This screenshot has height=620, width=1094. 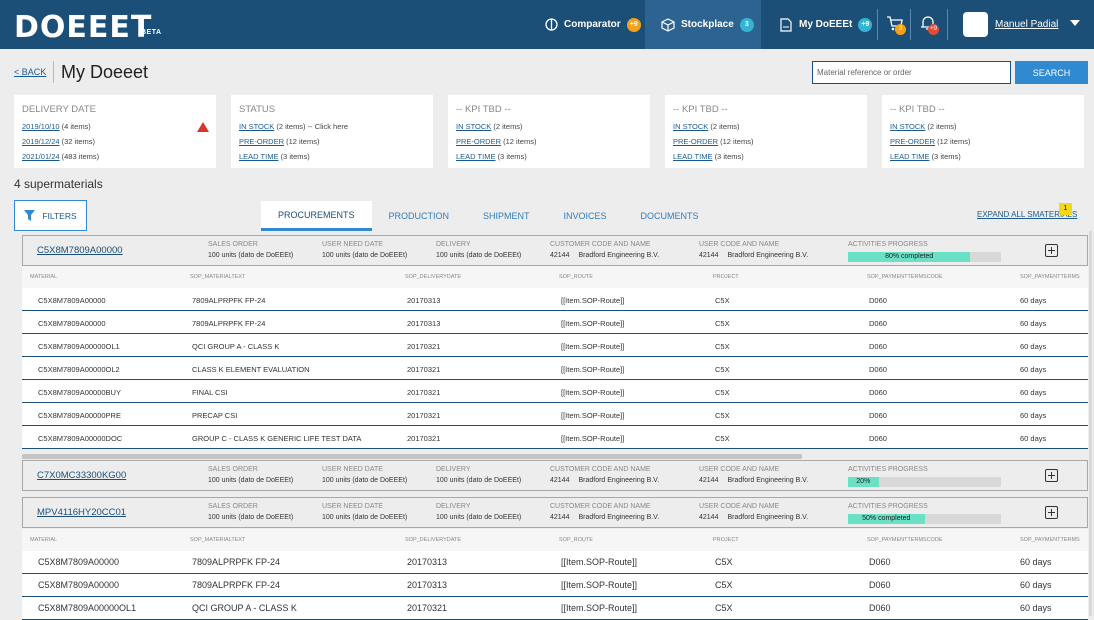 I want to click on customer-code: 42144, so click(x=560, y=480).